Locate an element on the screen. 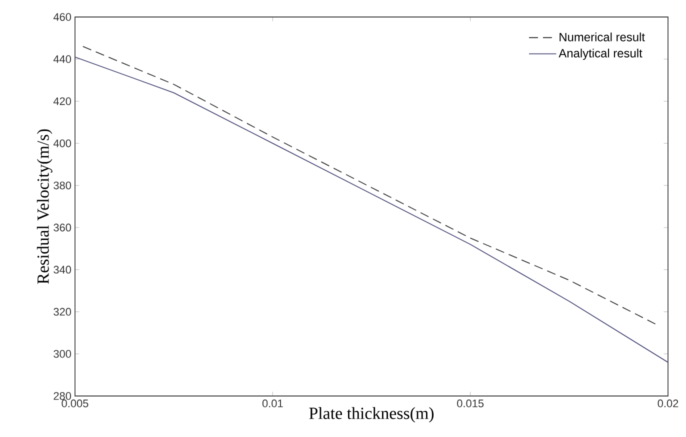 This screenshot has height=437, width=686. x-tick-label: 0.01 is located at coordinates (272, 404).